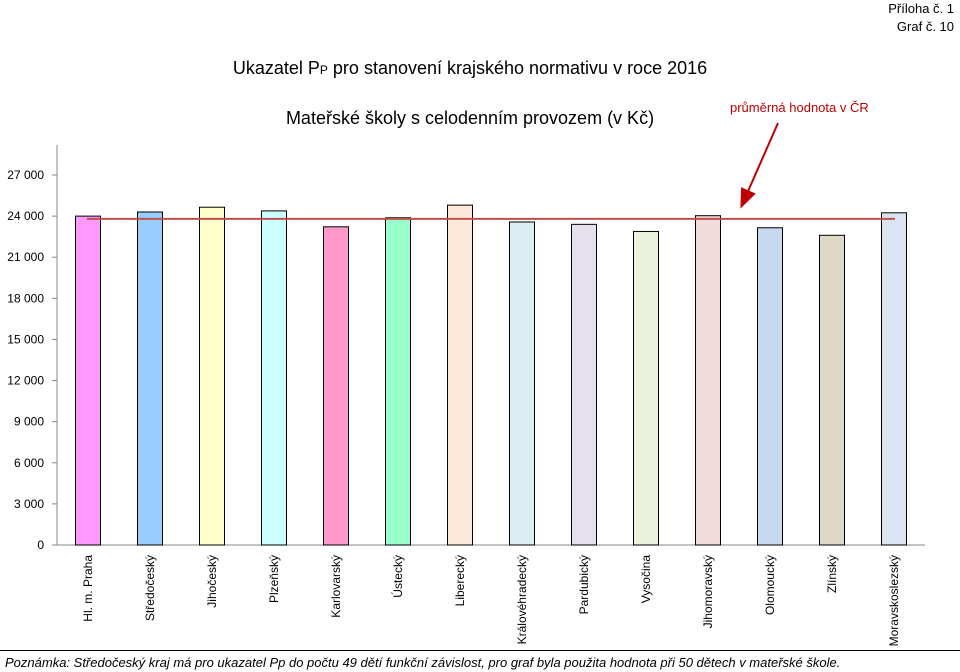 This screenshot has width=960, height=672. What do you see at coordinates (921, 8) in the screenshot?
I see `appendix-label: Příloha č. 1` at bounding box center [921, 8].